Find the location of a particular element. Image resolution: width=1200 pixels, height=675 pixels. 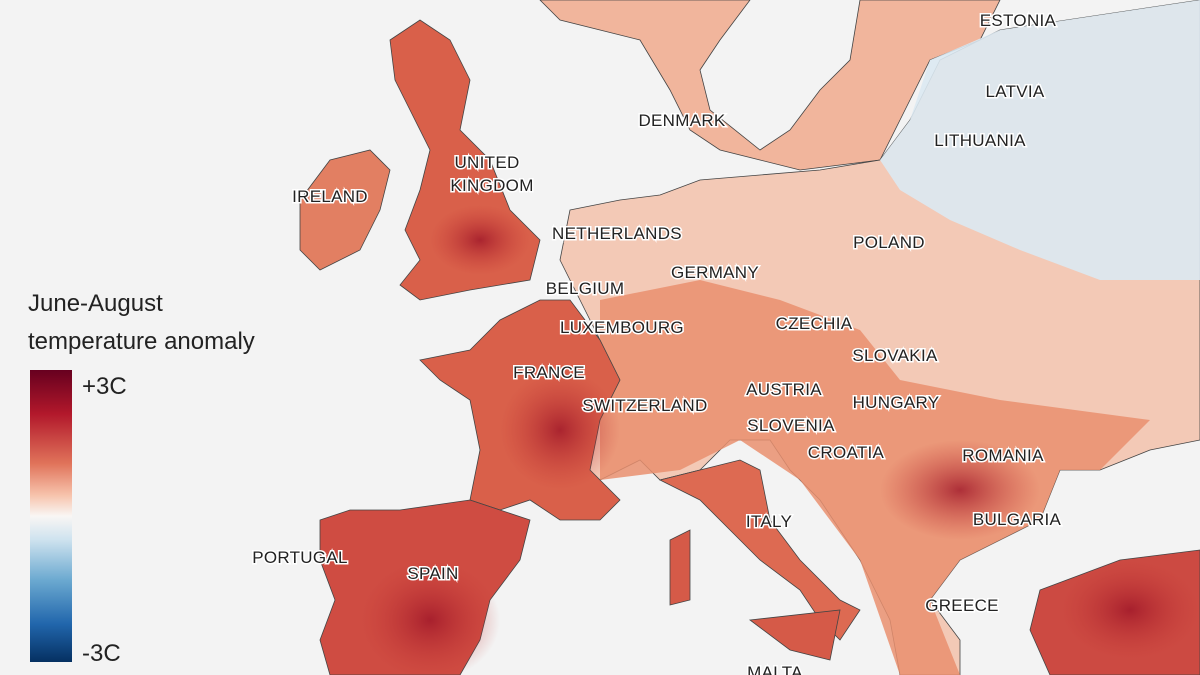

country-label: ESTONIA is located at coordinates (1018, 20).